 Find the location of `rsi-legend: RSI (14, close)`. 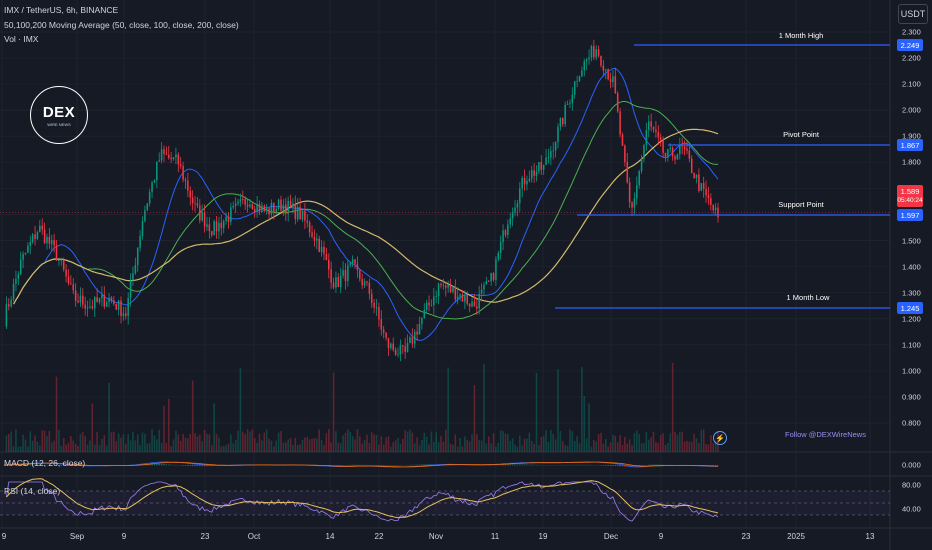

rsi-legend: RSI (14, close) is located at coordinates (32, 491).